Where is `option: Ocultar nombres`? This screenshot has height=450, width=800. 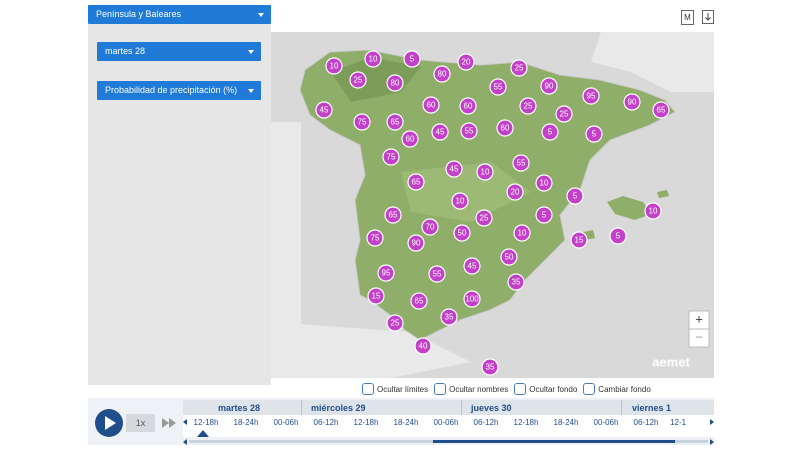
option: Ocultar nombres is located at coordinates (471, 389).